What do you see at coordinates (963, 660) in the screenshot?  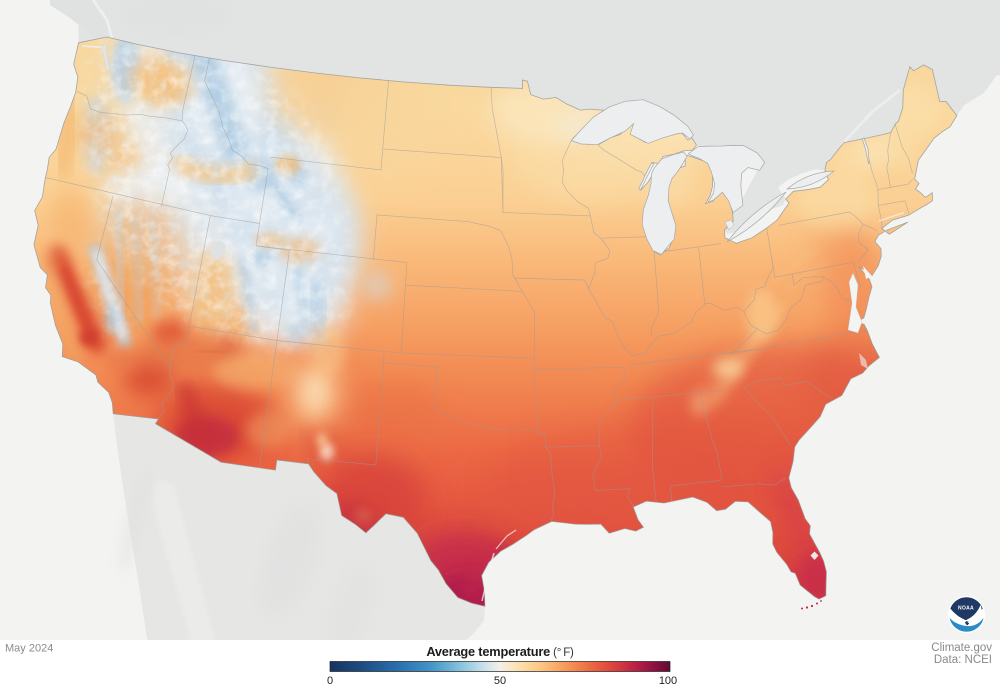 I see `svg-text: Data: NCEI` at bounding box center [963, 660].